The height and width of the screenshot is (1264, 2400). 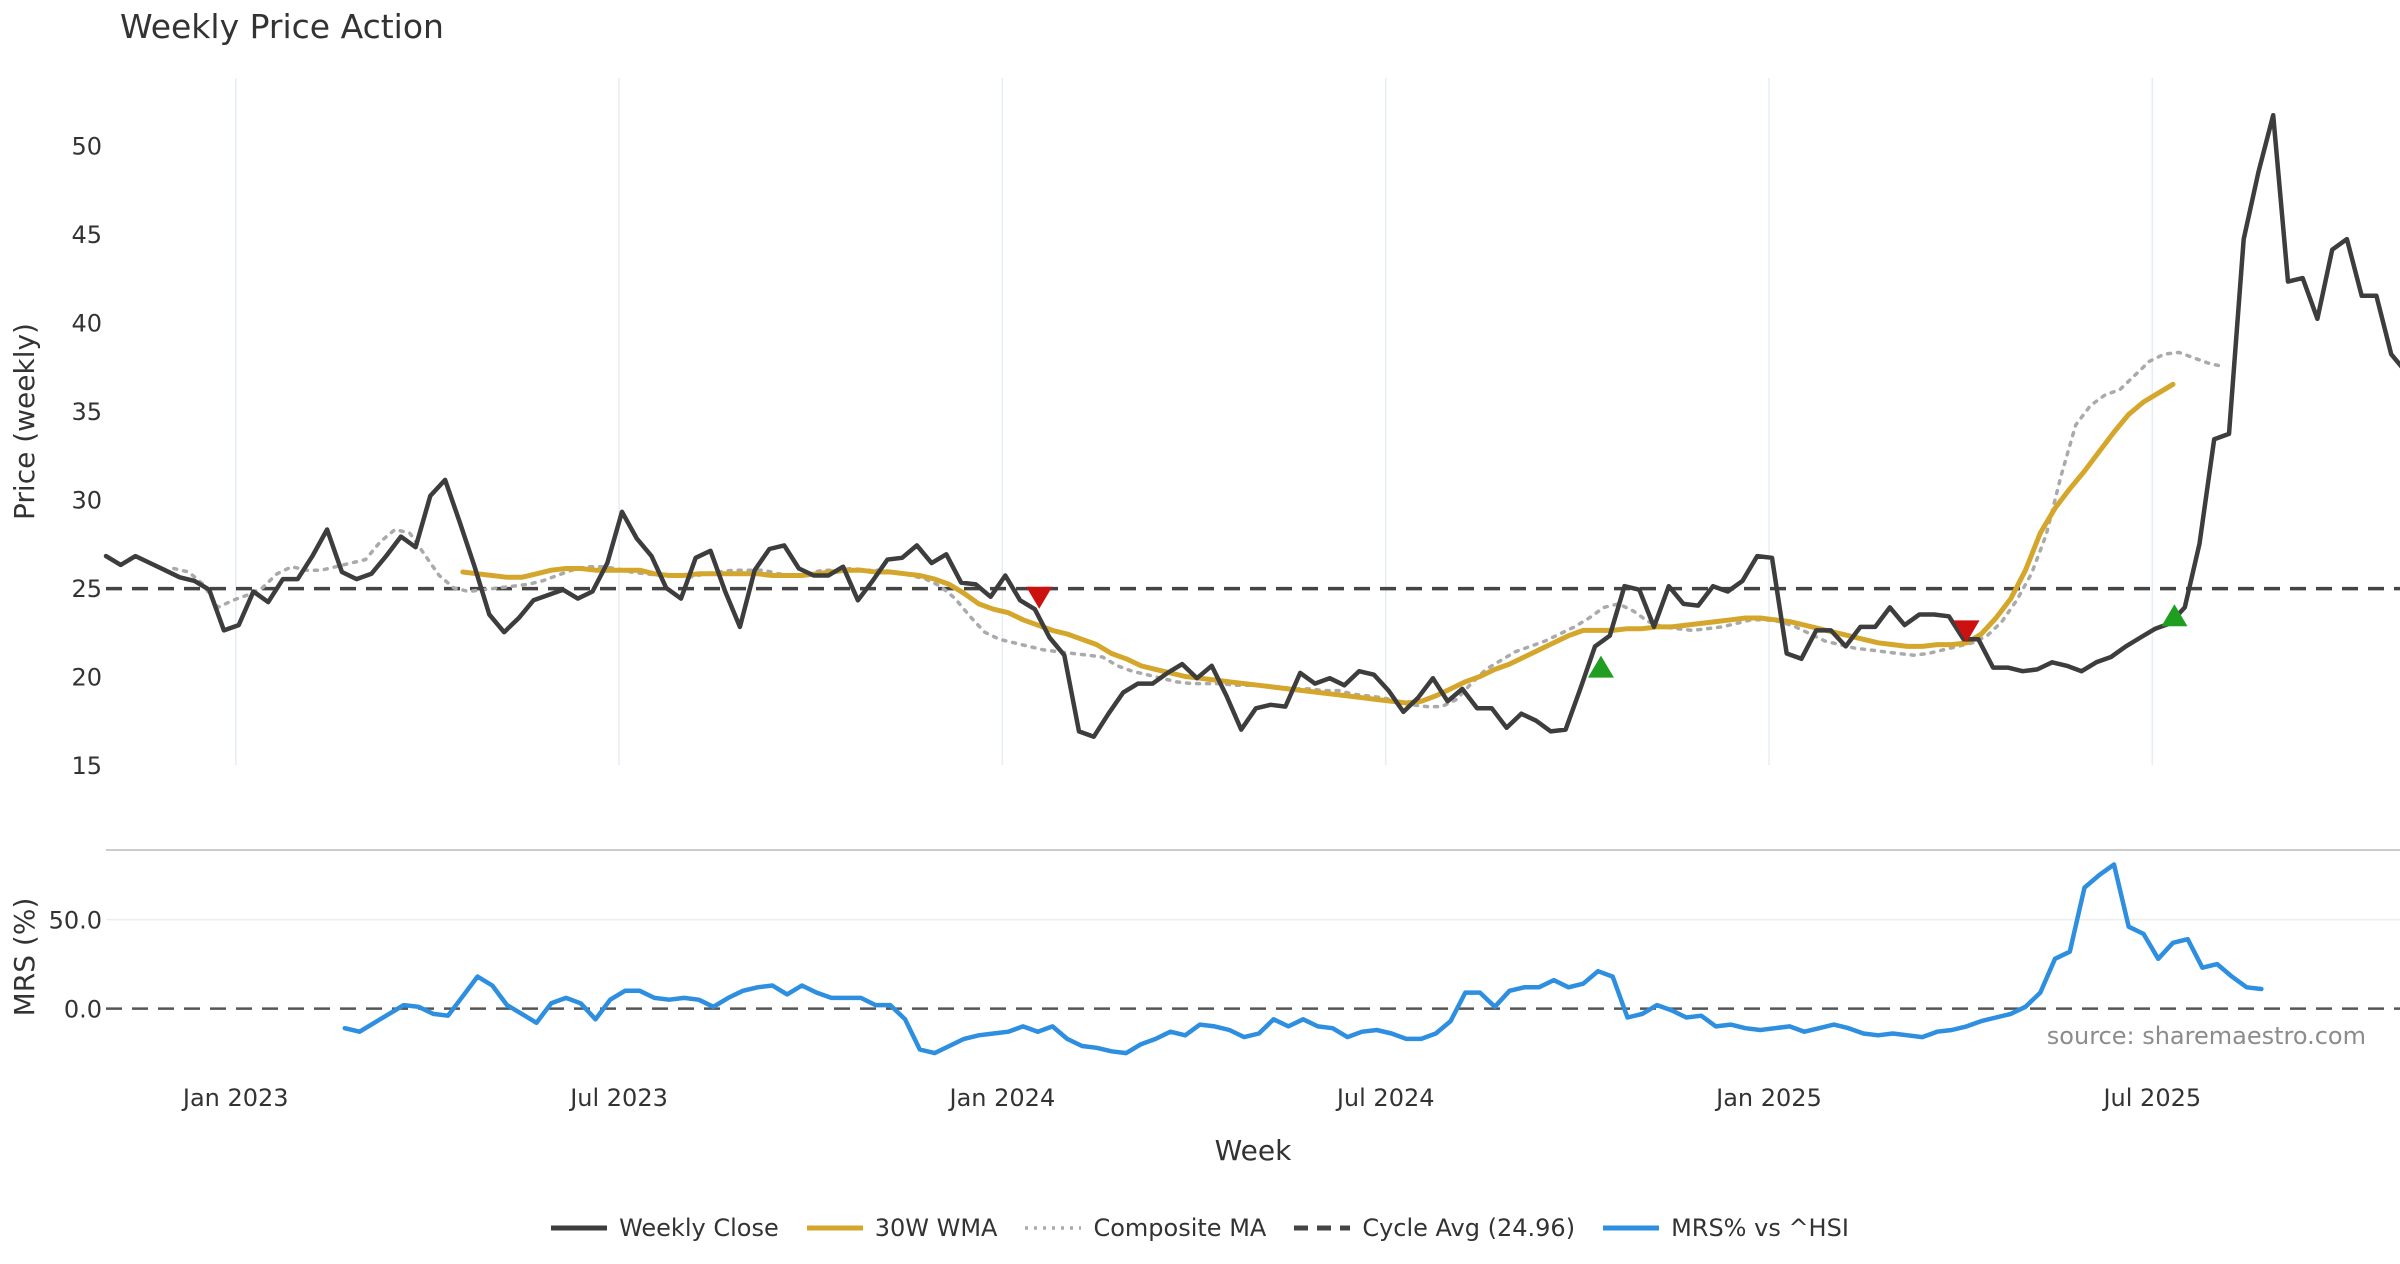 I want to click on mrs-ytick-label: 0.0, so click(x=83, y=1010).